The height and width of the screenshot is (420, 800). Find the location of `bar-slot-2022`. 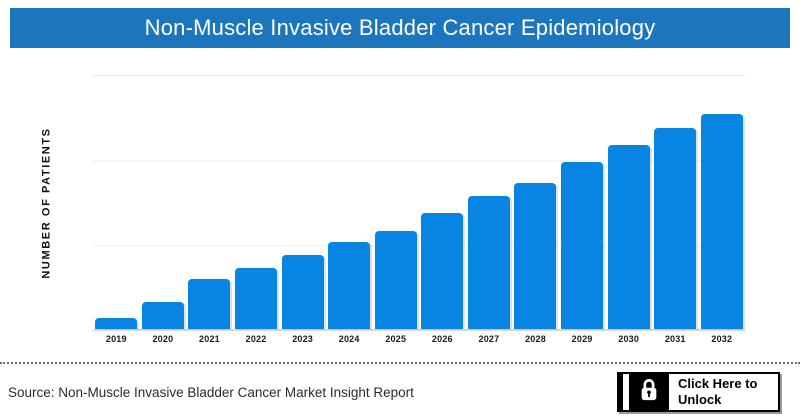

bar-slot-2022 is located at coordinates (256, 202).